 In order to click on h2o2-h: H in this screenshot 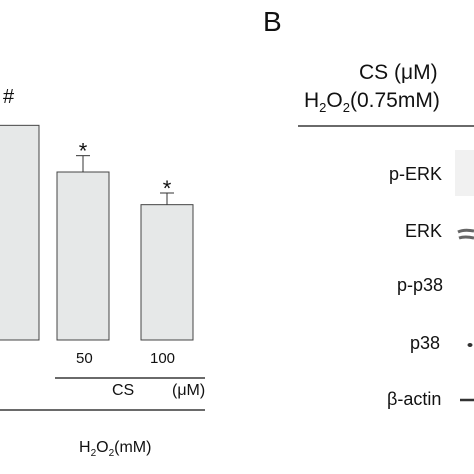, I will do `click(85, 447)`.